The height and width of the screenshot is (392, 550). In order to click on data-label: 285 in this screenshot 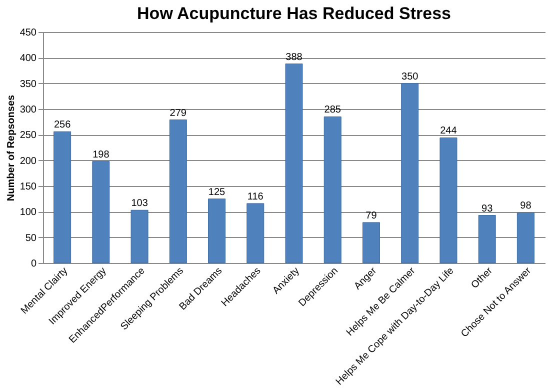, I will do `click(333, 110)`.